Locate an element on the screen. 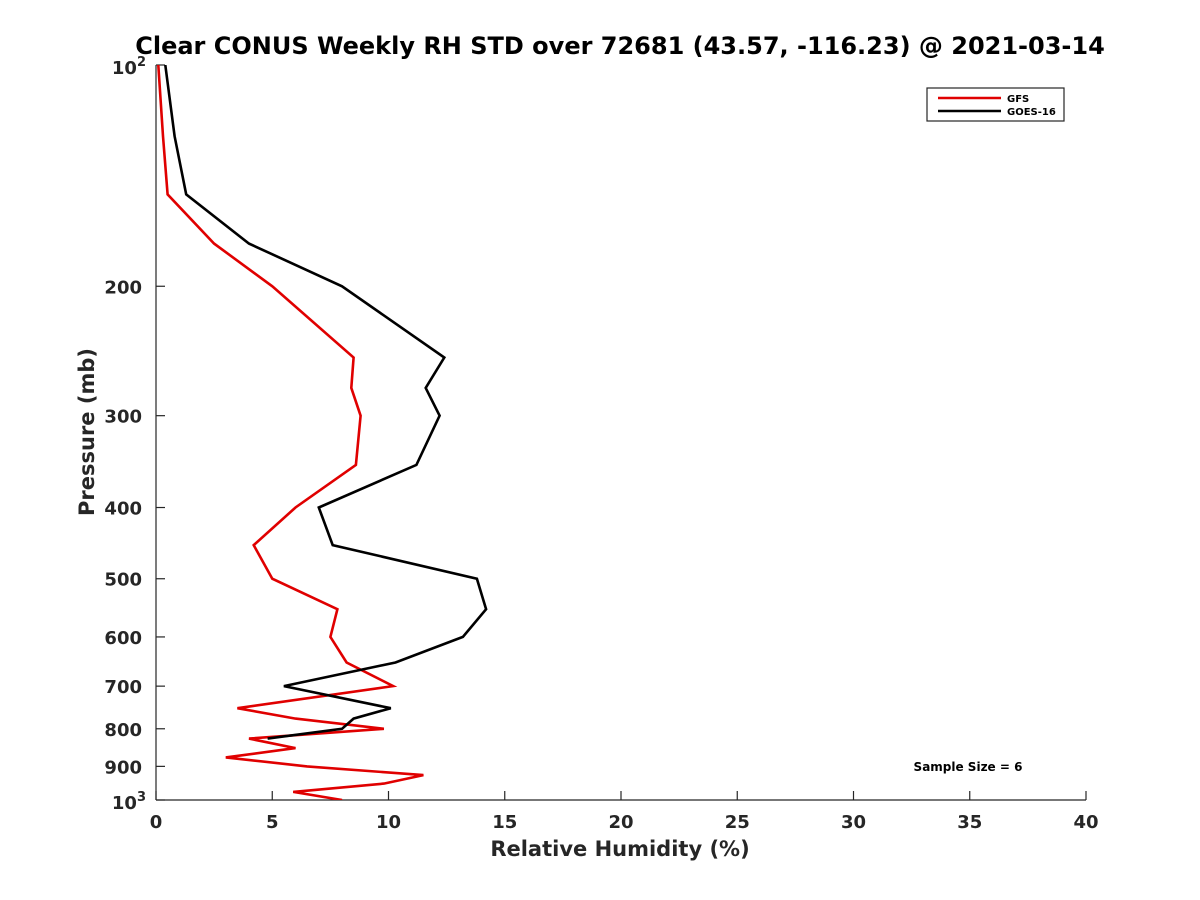 The image size is (1200, 900). x-axis-label: Relative Humidity (%) is located at coordinates (619, 849).